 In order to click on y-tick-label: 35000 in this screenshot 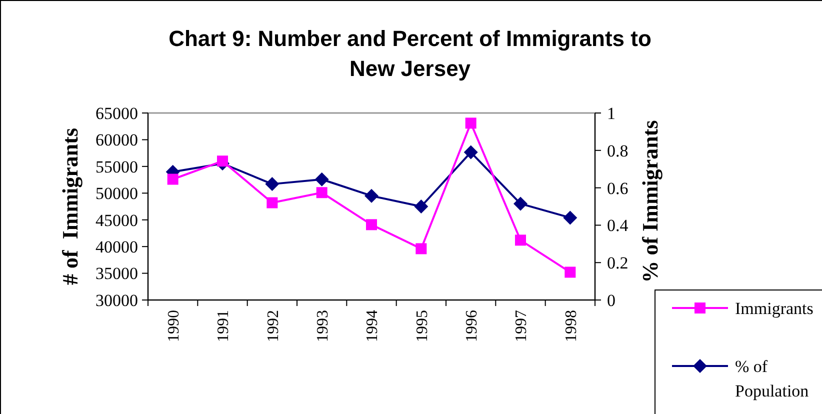, I will do `click(117, 274)`.